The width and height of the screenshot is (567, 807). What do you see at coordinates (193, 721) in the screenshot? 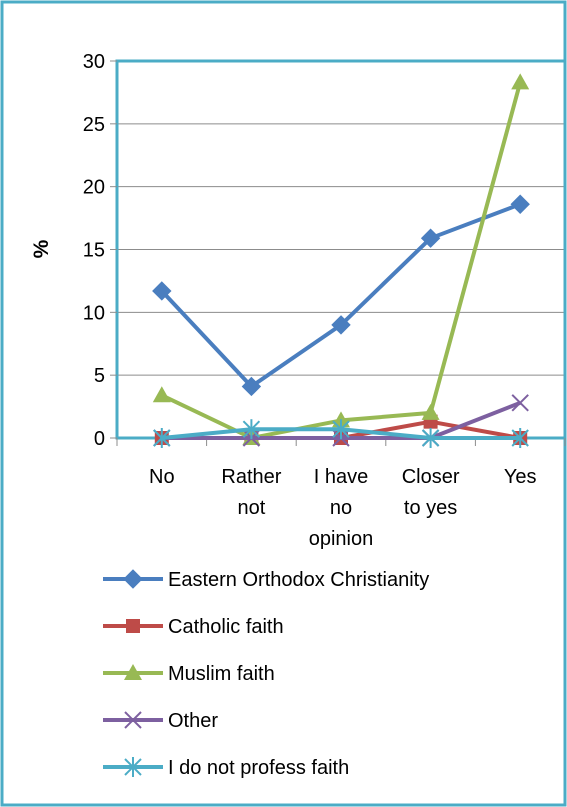
I see `legend-label: Other` at bounding box center [193, 721].